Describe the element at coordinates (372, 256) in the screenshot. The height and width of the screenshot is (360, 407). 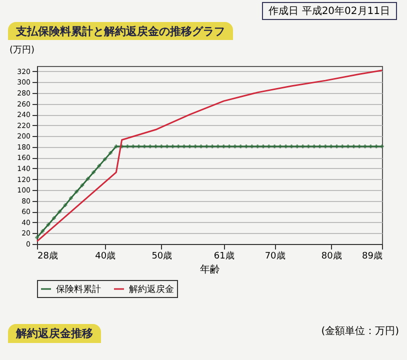
I see `x-tick-label: 89歳` at that location.